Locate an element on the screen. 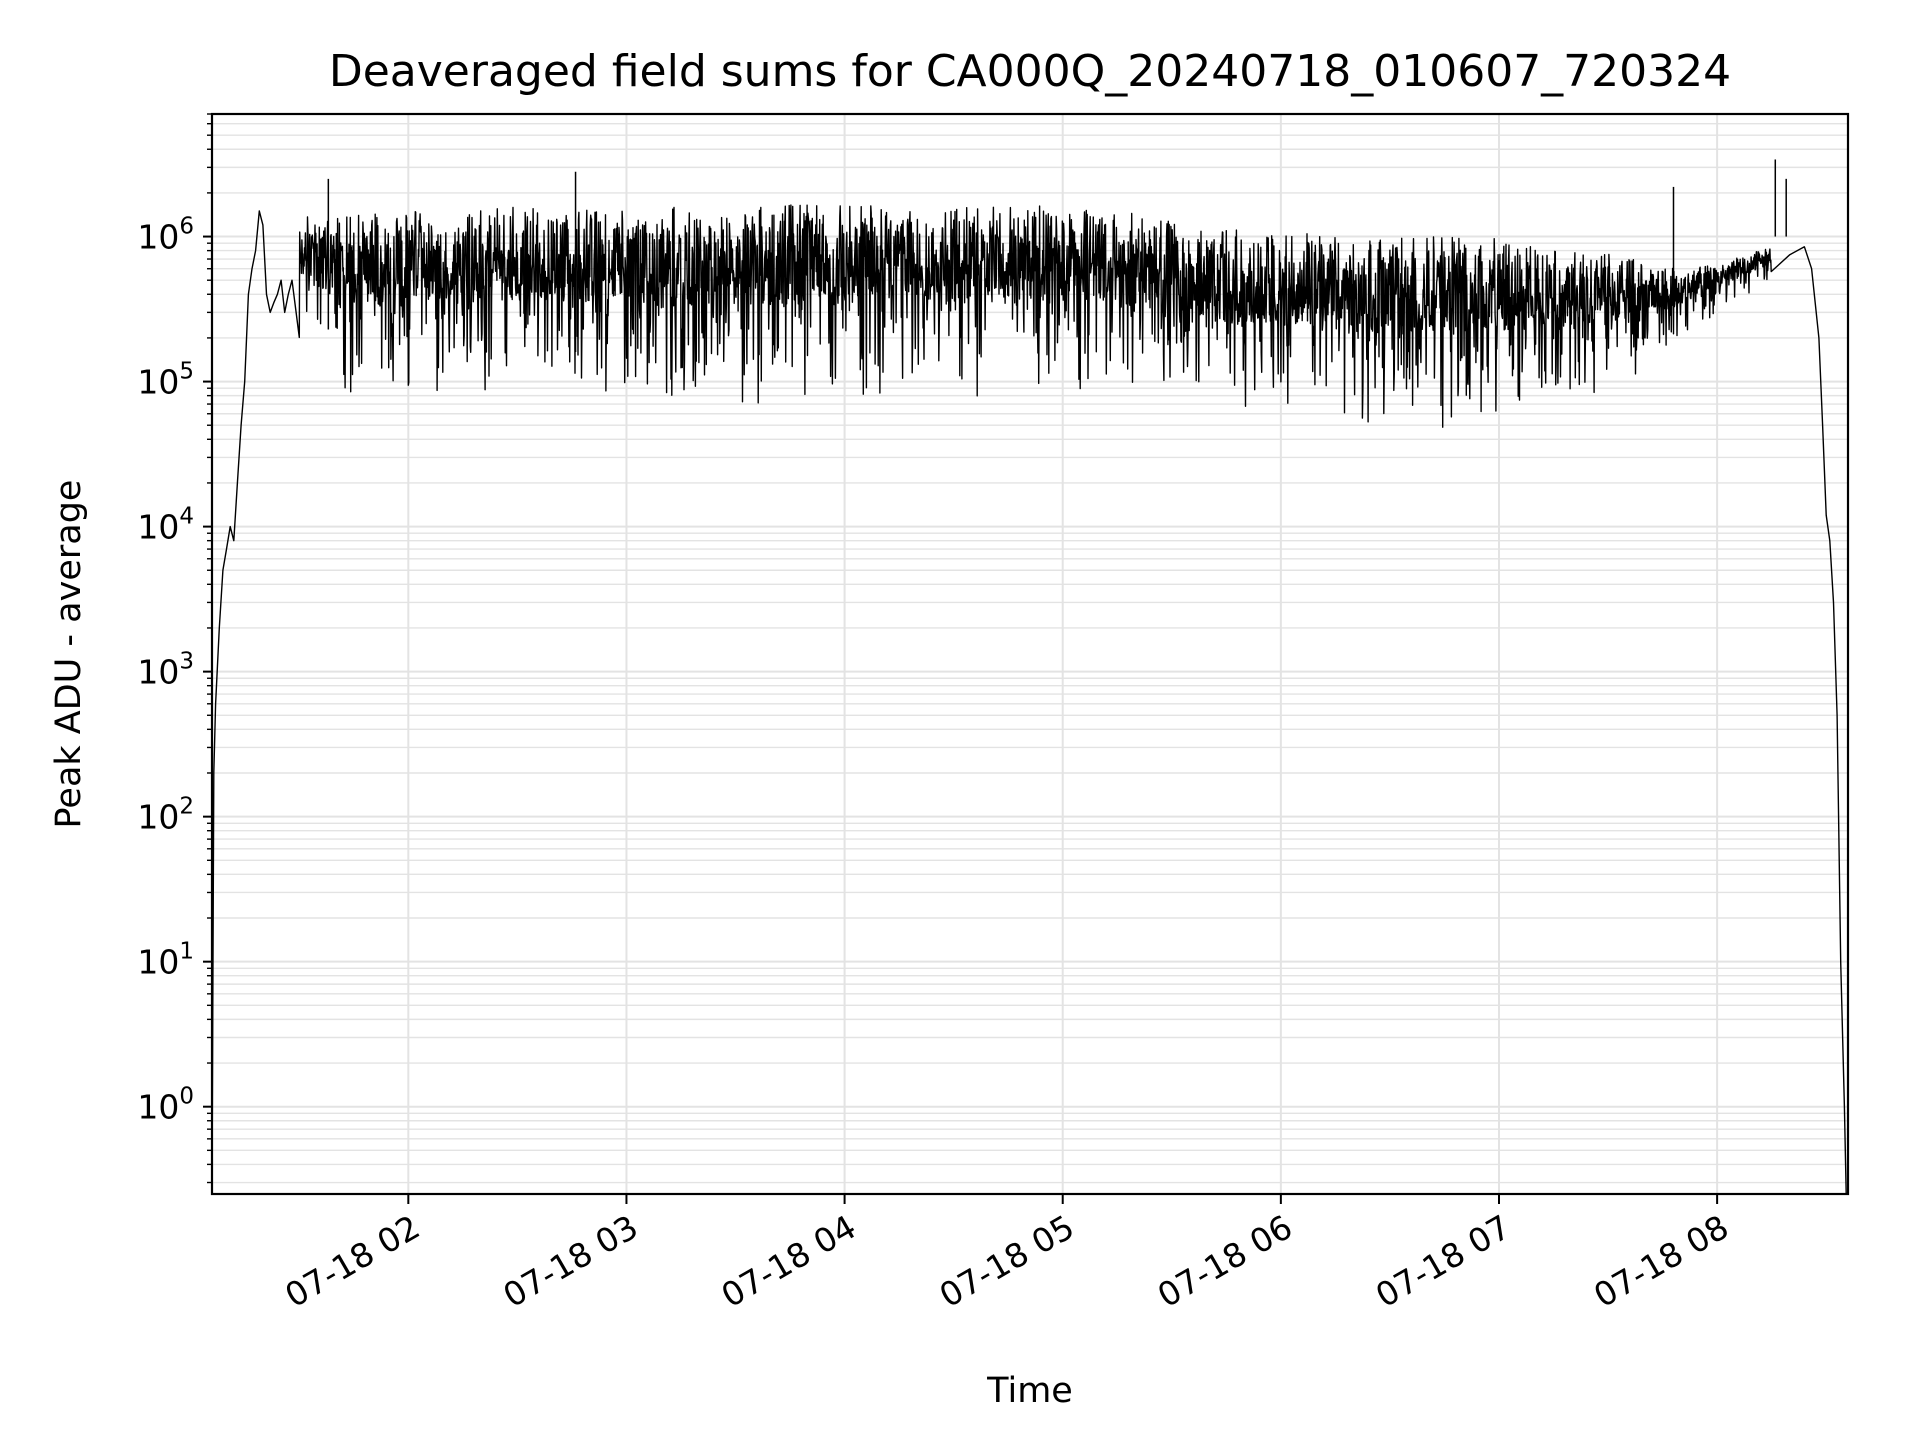 The width and height of the screenshot is (1920, 1440). x-axis-label: Time is located at coordinates (1029, 1391).